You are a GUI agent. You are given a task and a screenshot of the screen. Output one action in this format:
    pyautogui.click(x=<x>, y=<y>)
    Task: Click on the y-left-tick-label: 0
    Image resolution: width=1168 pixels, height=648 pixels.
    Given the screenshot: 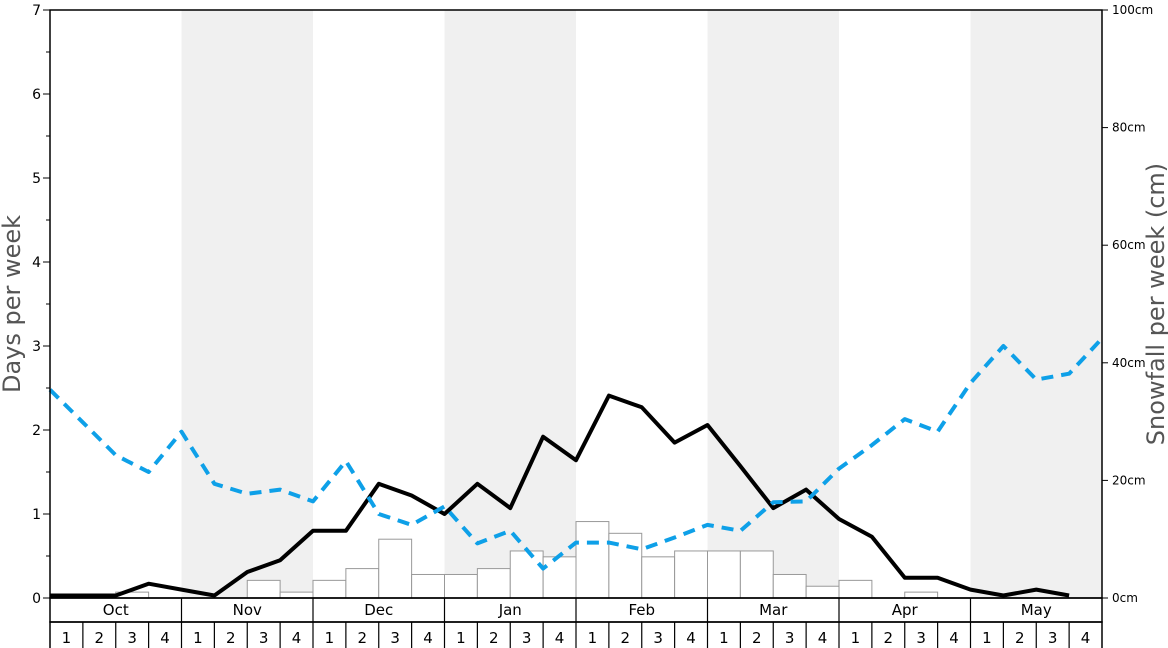 What is the action you would take?
    pyautogui.click(x=36, y=599)
    